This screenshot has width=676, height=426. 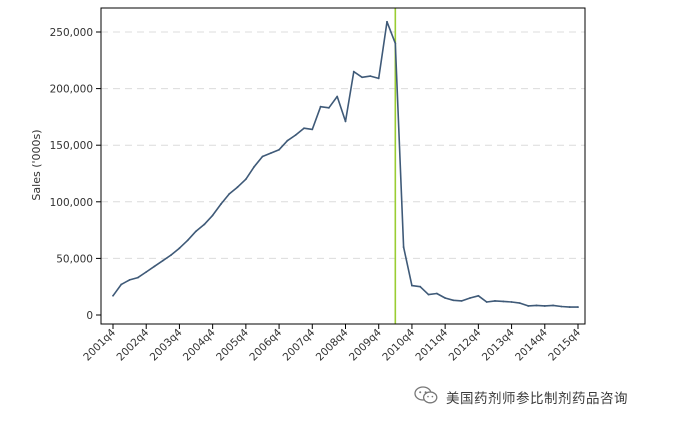 I want to click on x-tick-label: 2003q4, so click(x=166, y=344).